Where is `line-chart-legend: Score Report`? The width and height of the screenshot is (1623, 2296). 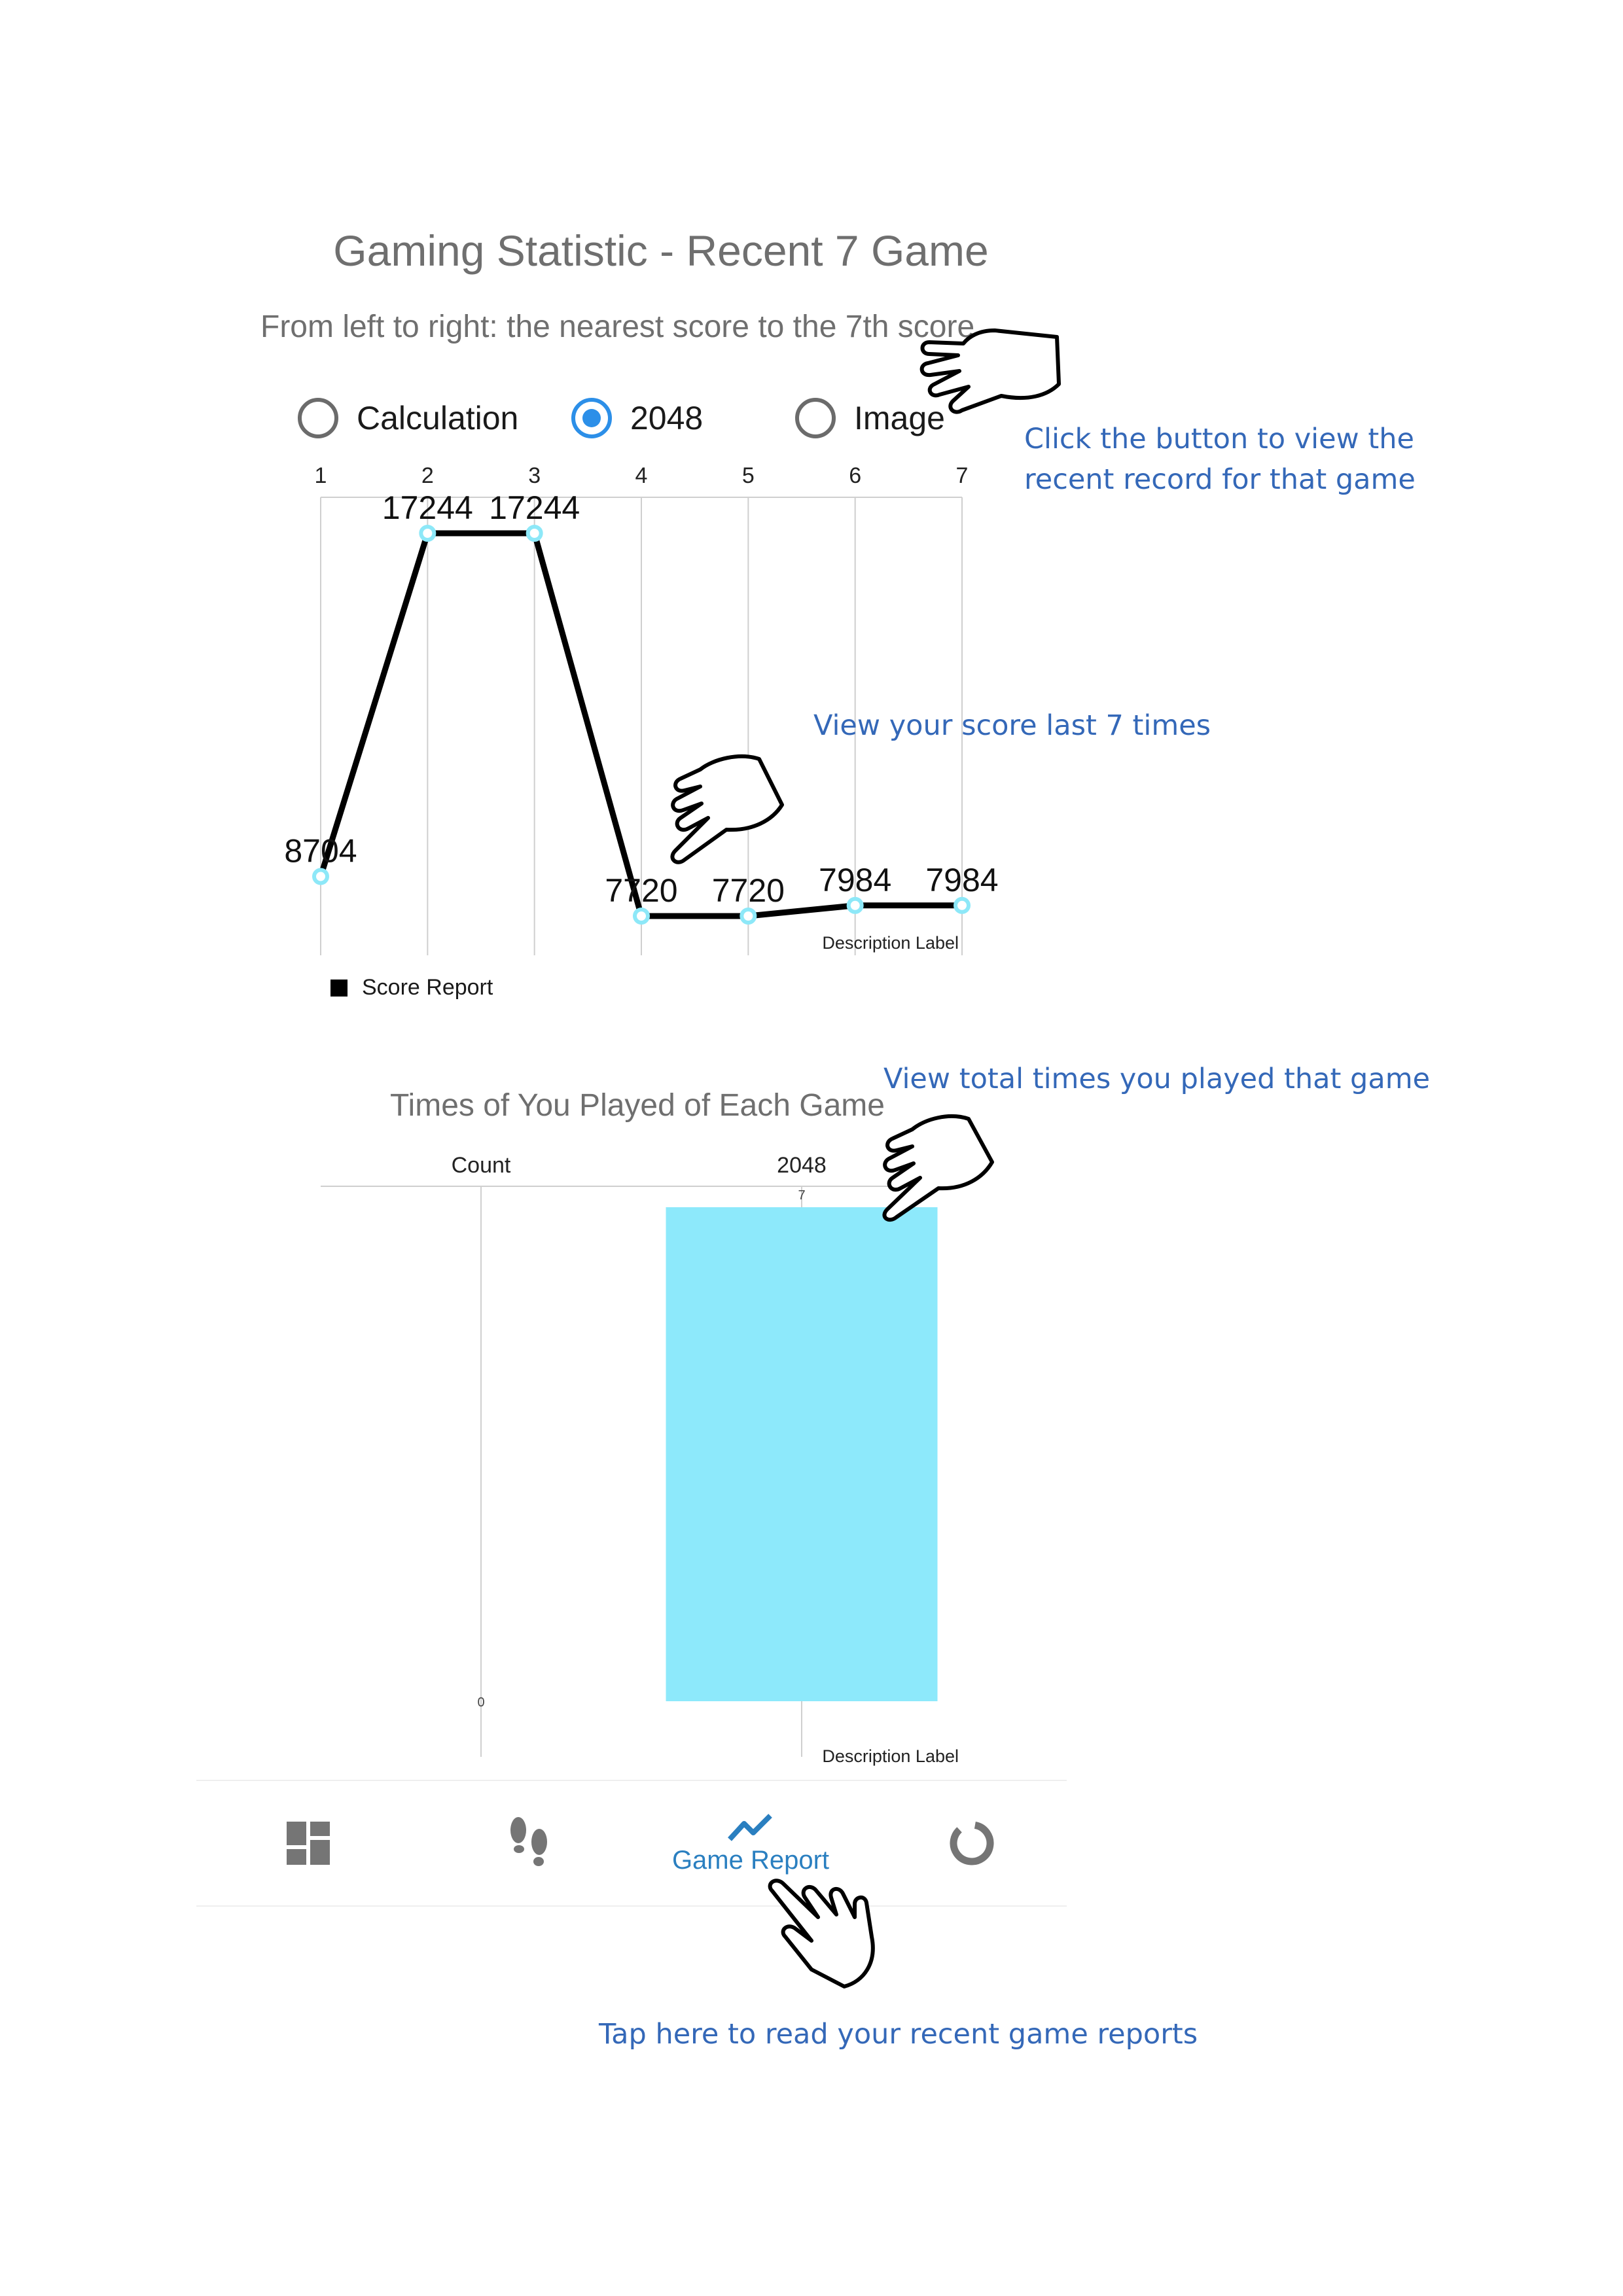
line-chart-legend: Score Report is located at coordinates (412, 987).